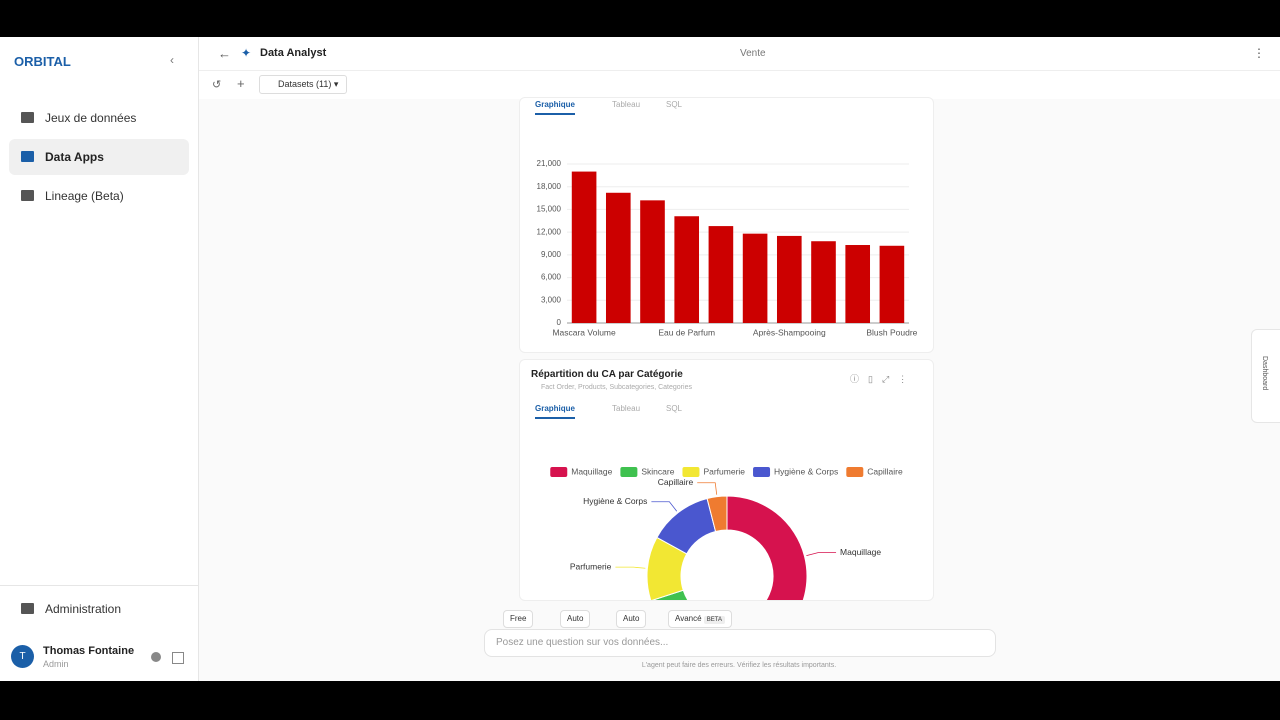 The image size is (1280, 720). What do you see at coordinates (99, 585) in the screenshot?
I see `divider` at bounding box center [99, 585].